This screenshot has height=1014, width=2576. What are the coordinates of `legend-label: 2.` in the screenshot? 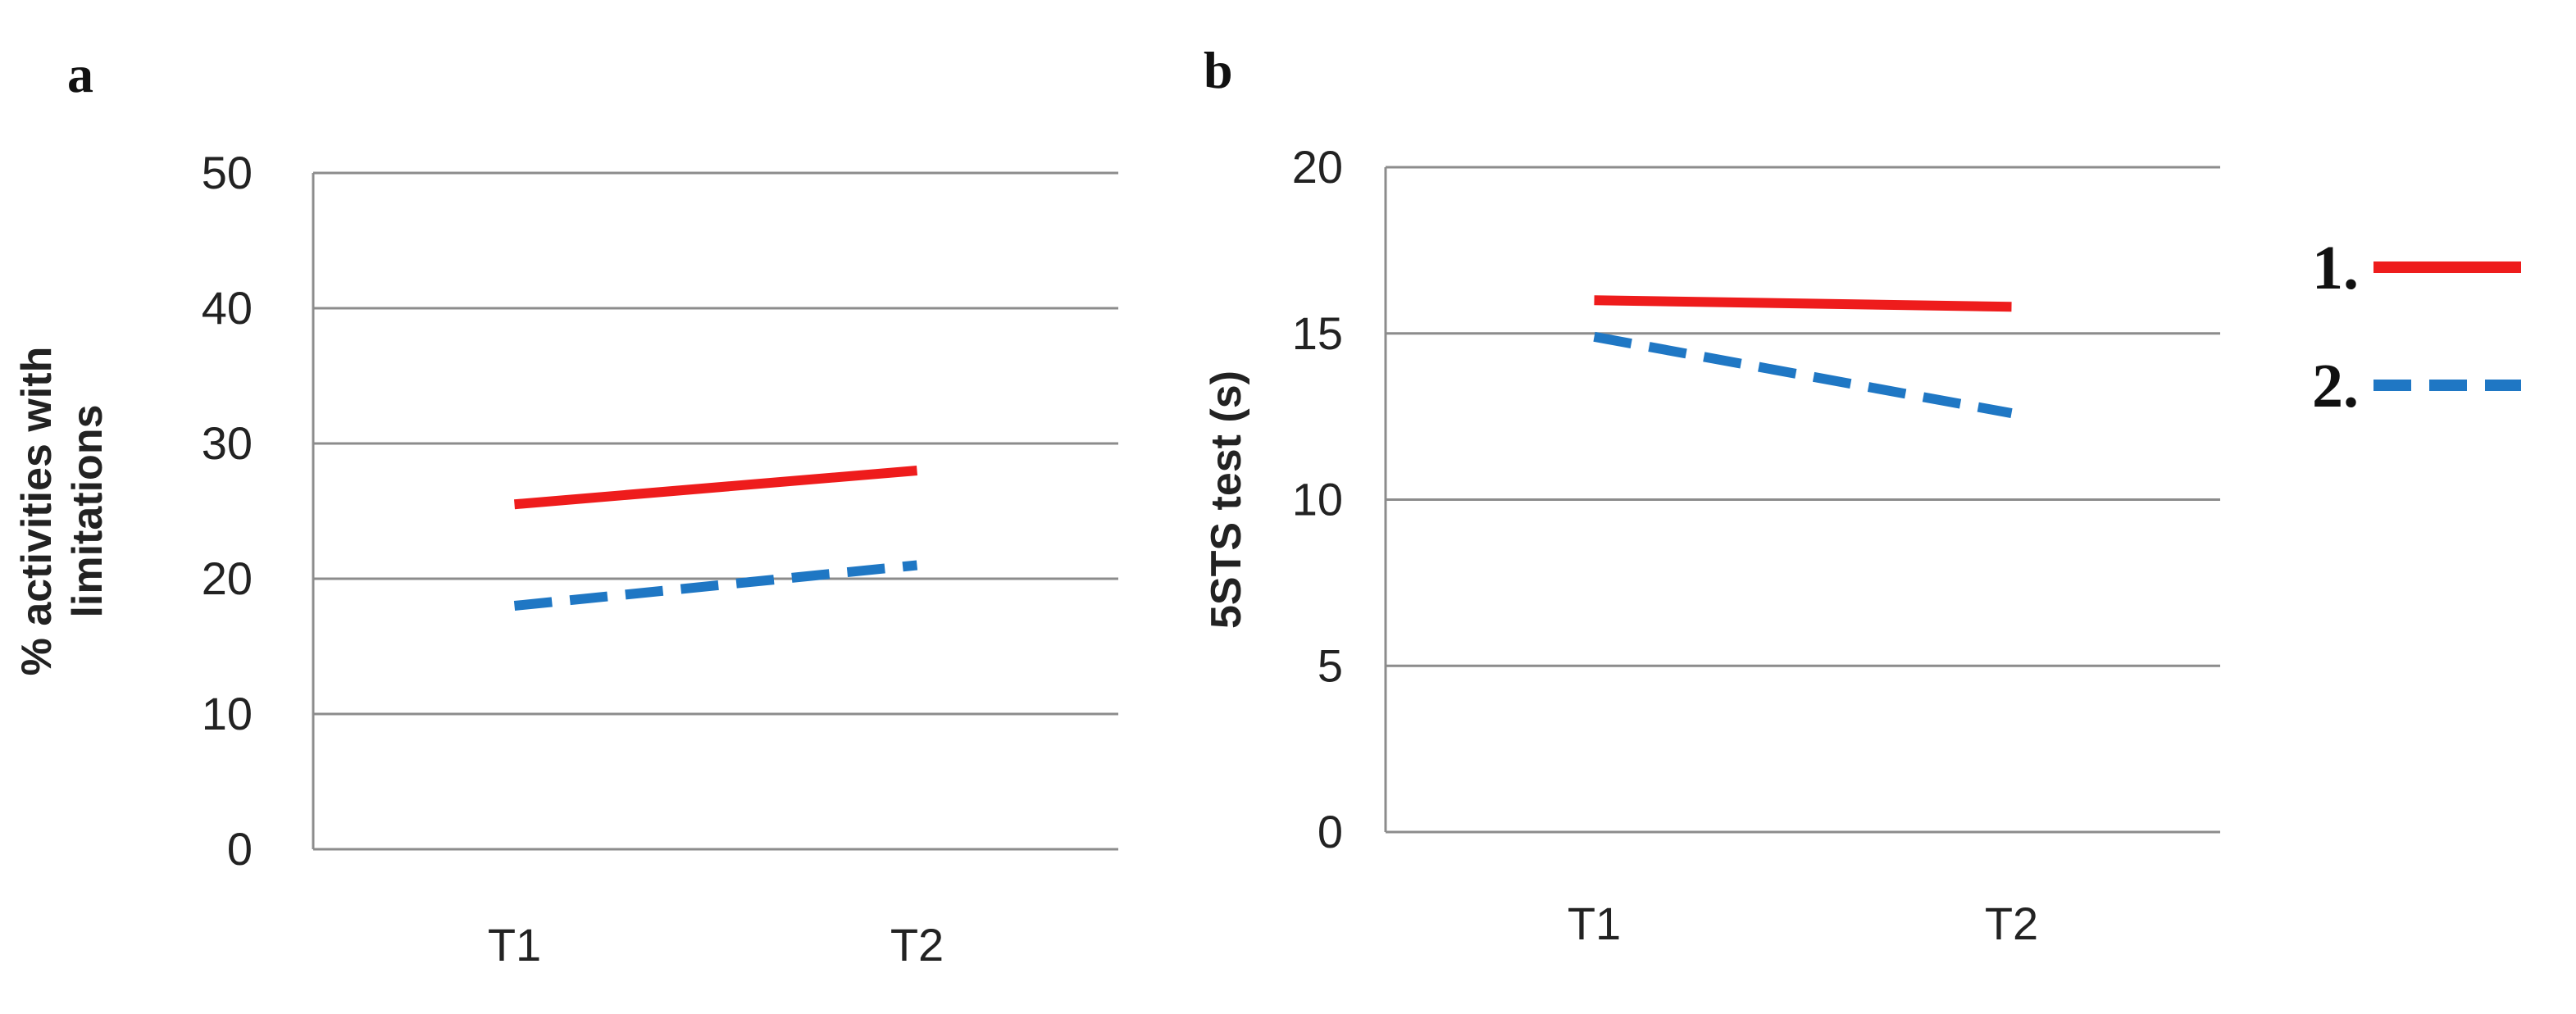 It's located at (2335, 386).